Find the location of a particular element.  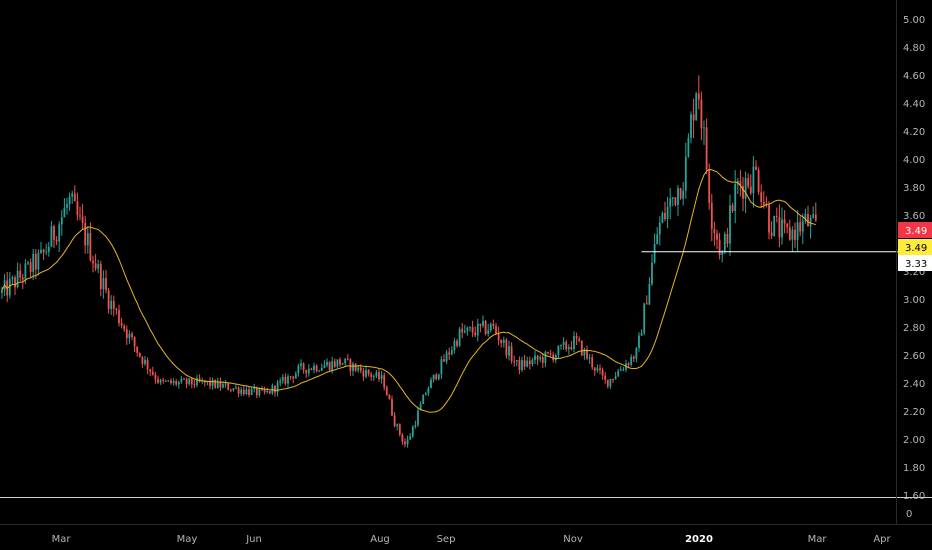

price-labels: 3.49 3.49 3.33 is located at coordinates (915, 246).